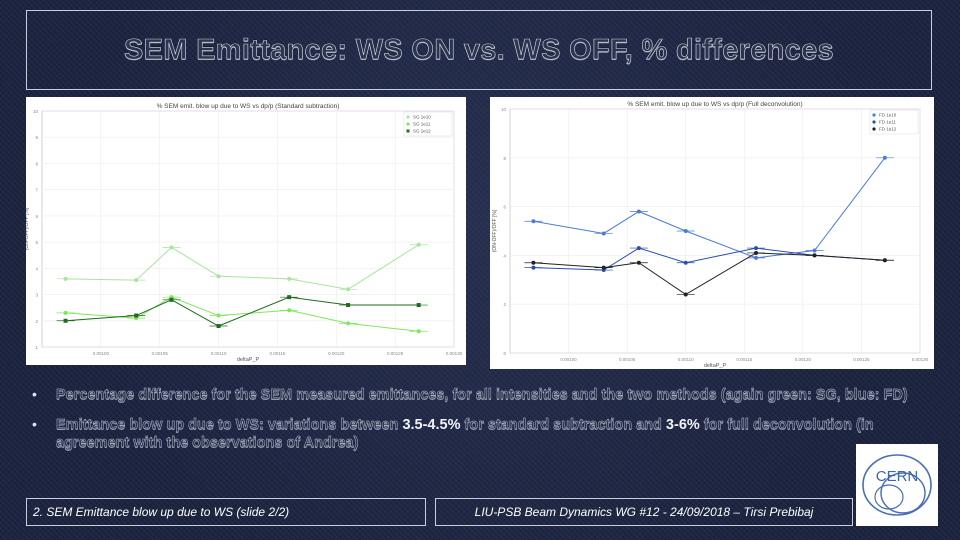 This screenshot has width=960, height=540. I want to click on x-tick-label: 0.00120, so click(803, 359).